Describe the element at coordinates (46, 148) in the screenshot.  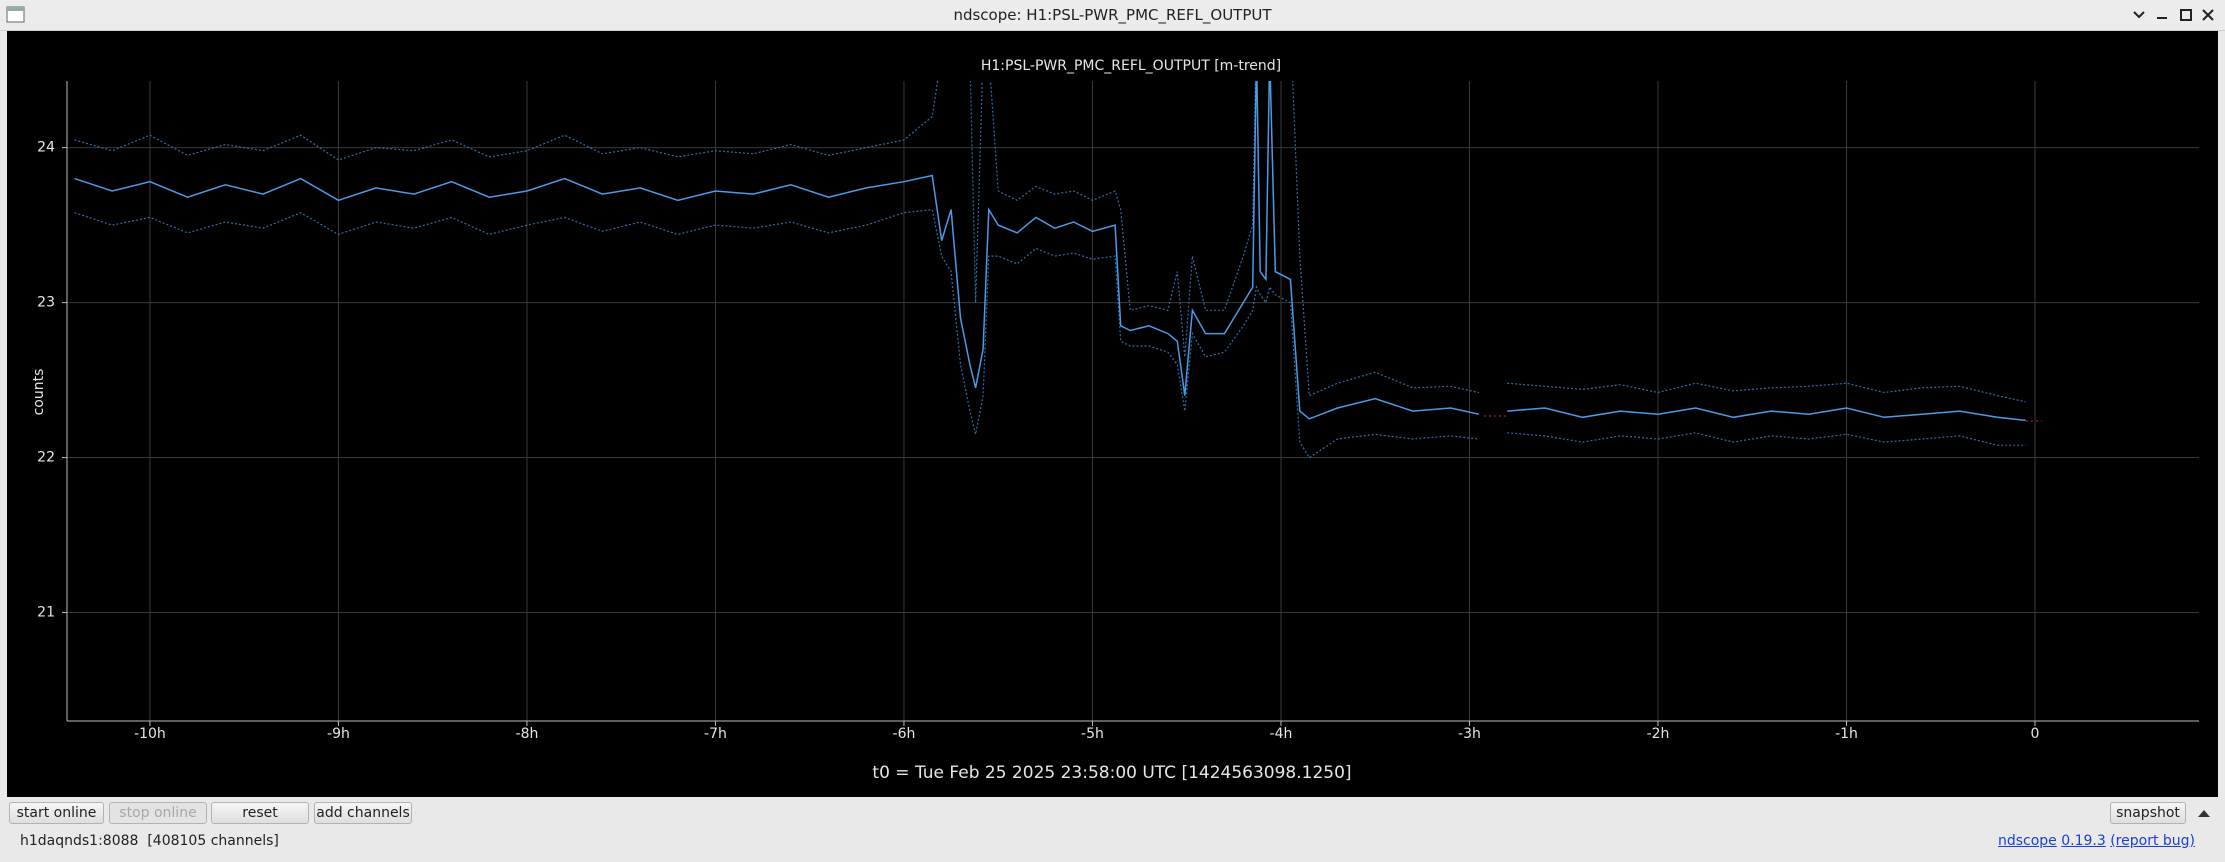
I see `y-tick-label: 24` at that location.